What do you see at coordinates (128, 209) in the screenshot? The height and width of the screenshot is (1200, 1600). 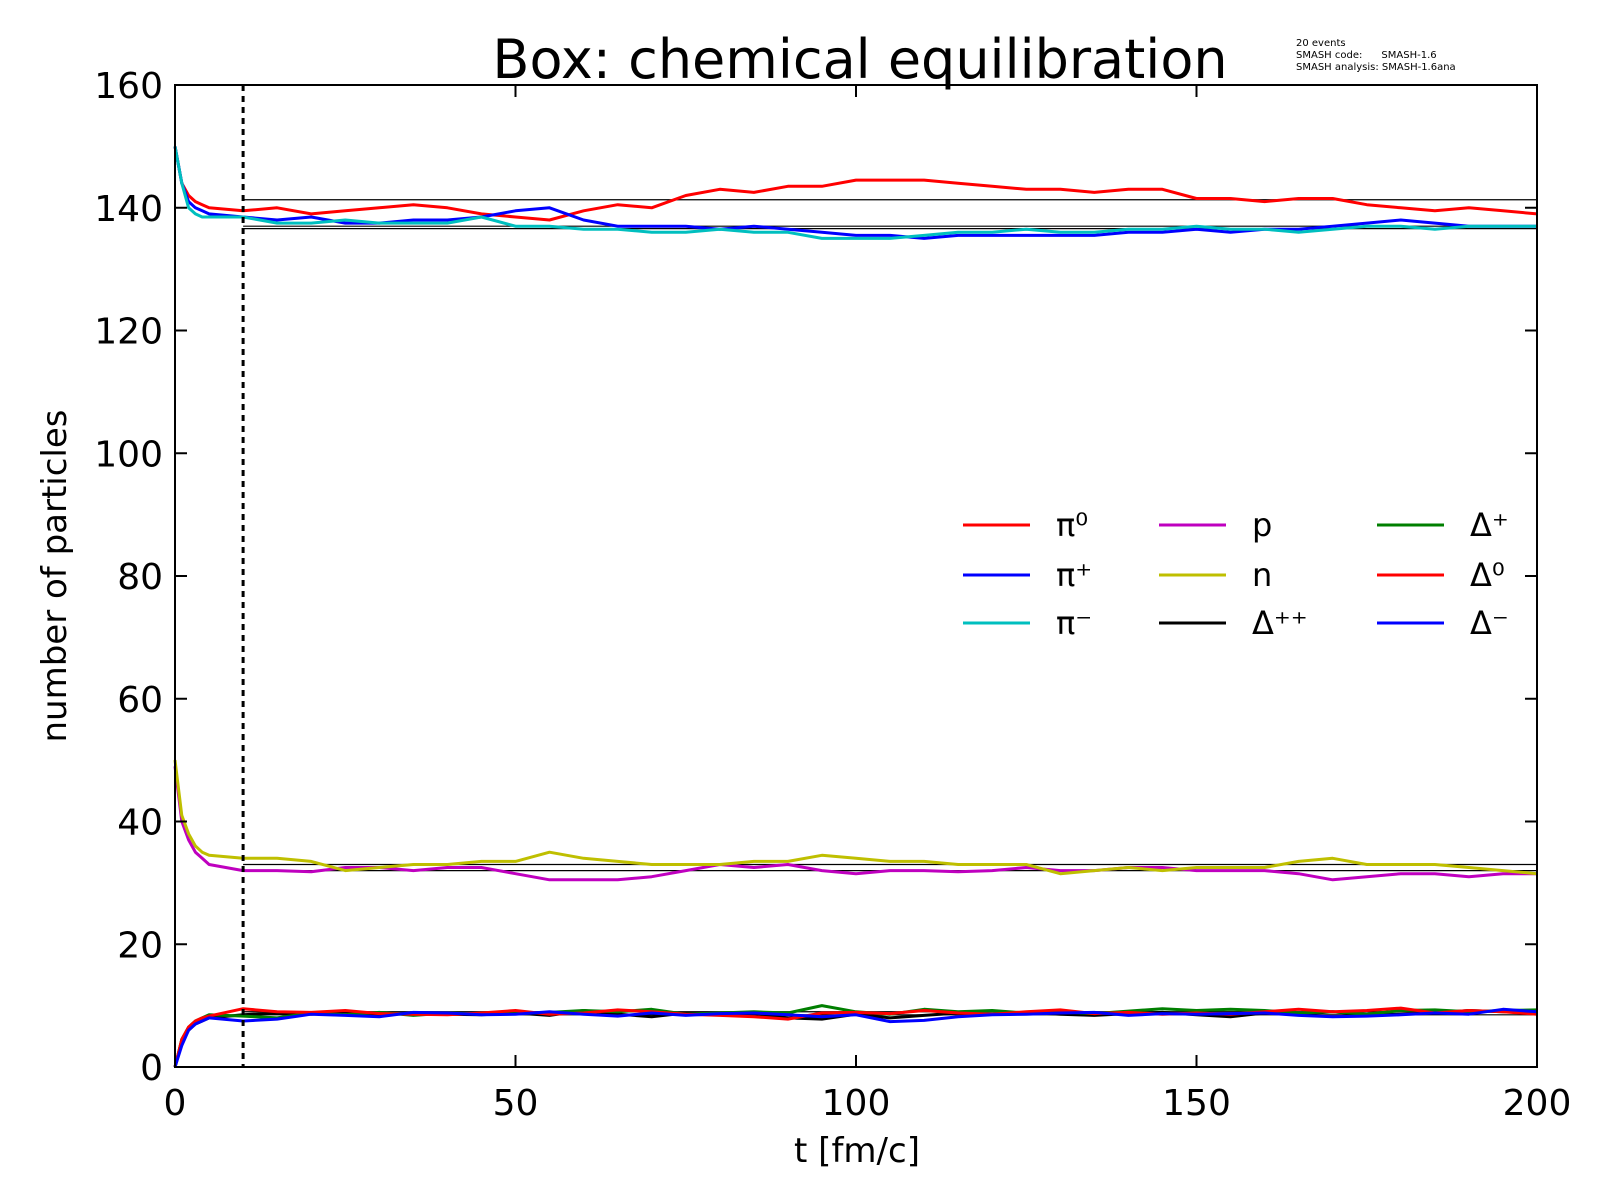 I see `y-tick-label: 140` at bounding box center [128, 209].